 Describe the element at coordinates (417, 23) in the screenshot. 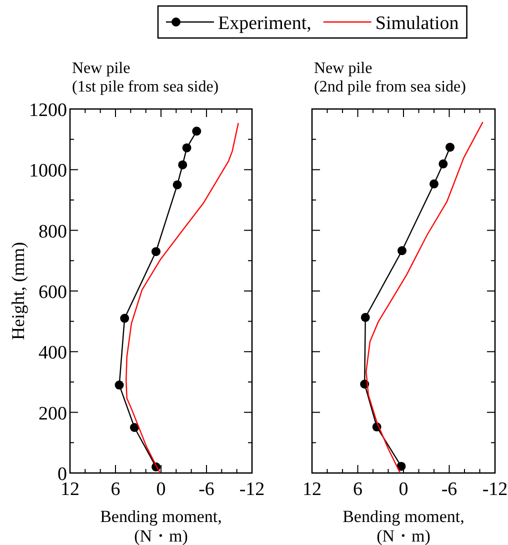

I see `legend-label: Simulation` at that location.